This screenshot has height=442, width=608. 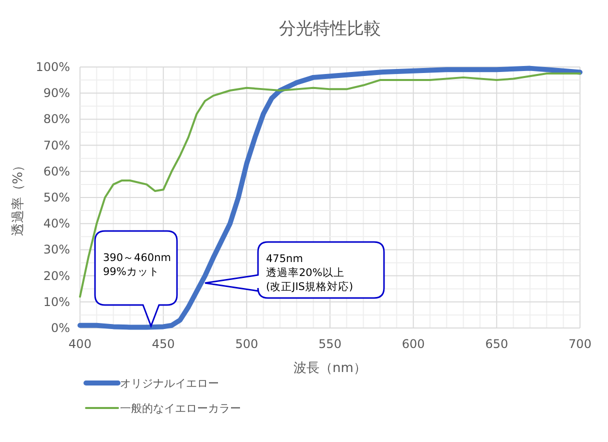 I want to click on y-tick-label: 100%, so click(x=53, y=67).